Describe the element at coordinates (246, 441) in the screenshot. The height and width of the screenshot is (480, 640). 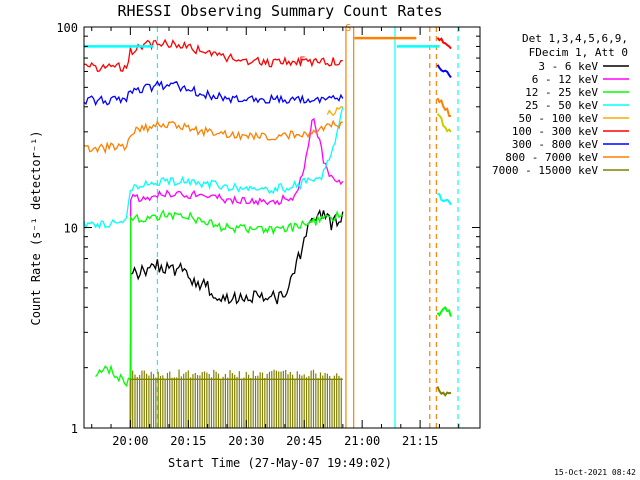
I see `x-tick-label: 20:30` at that location.